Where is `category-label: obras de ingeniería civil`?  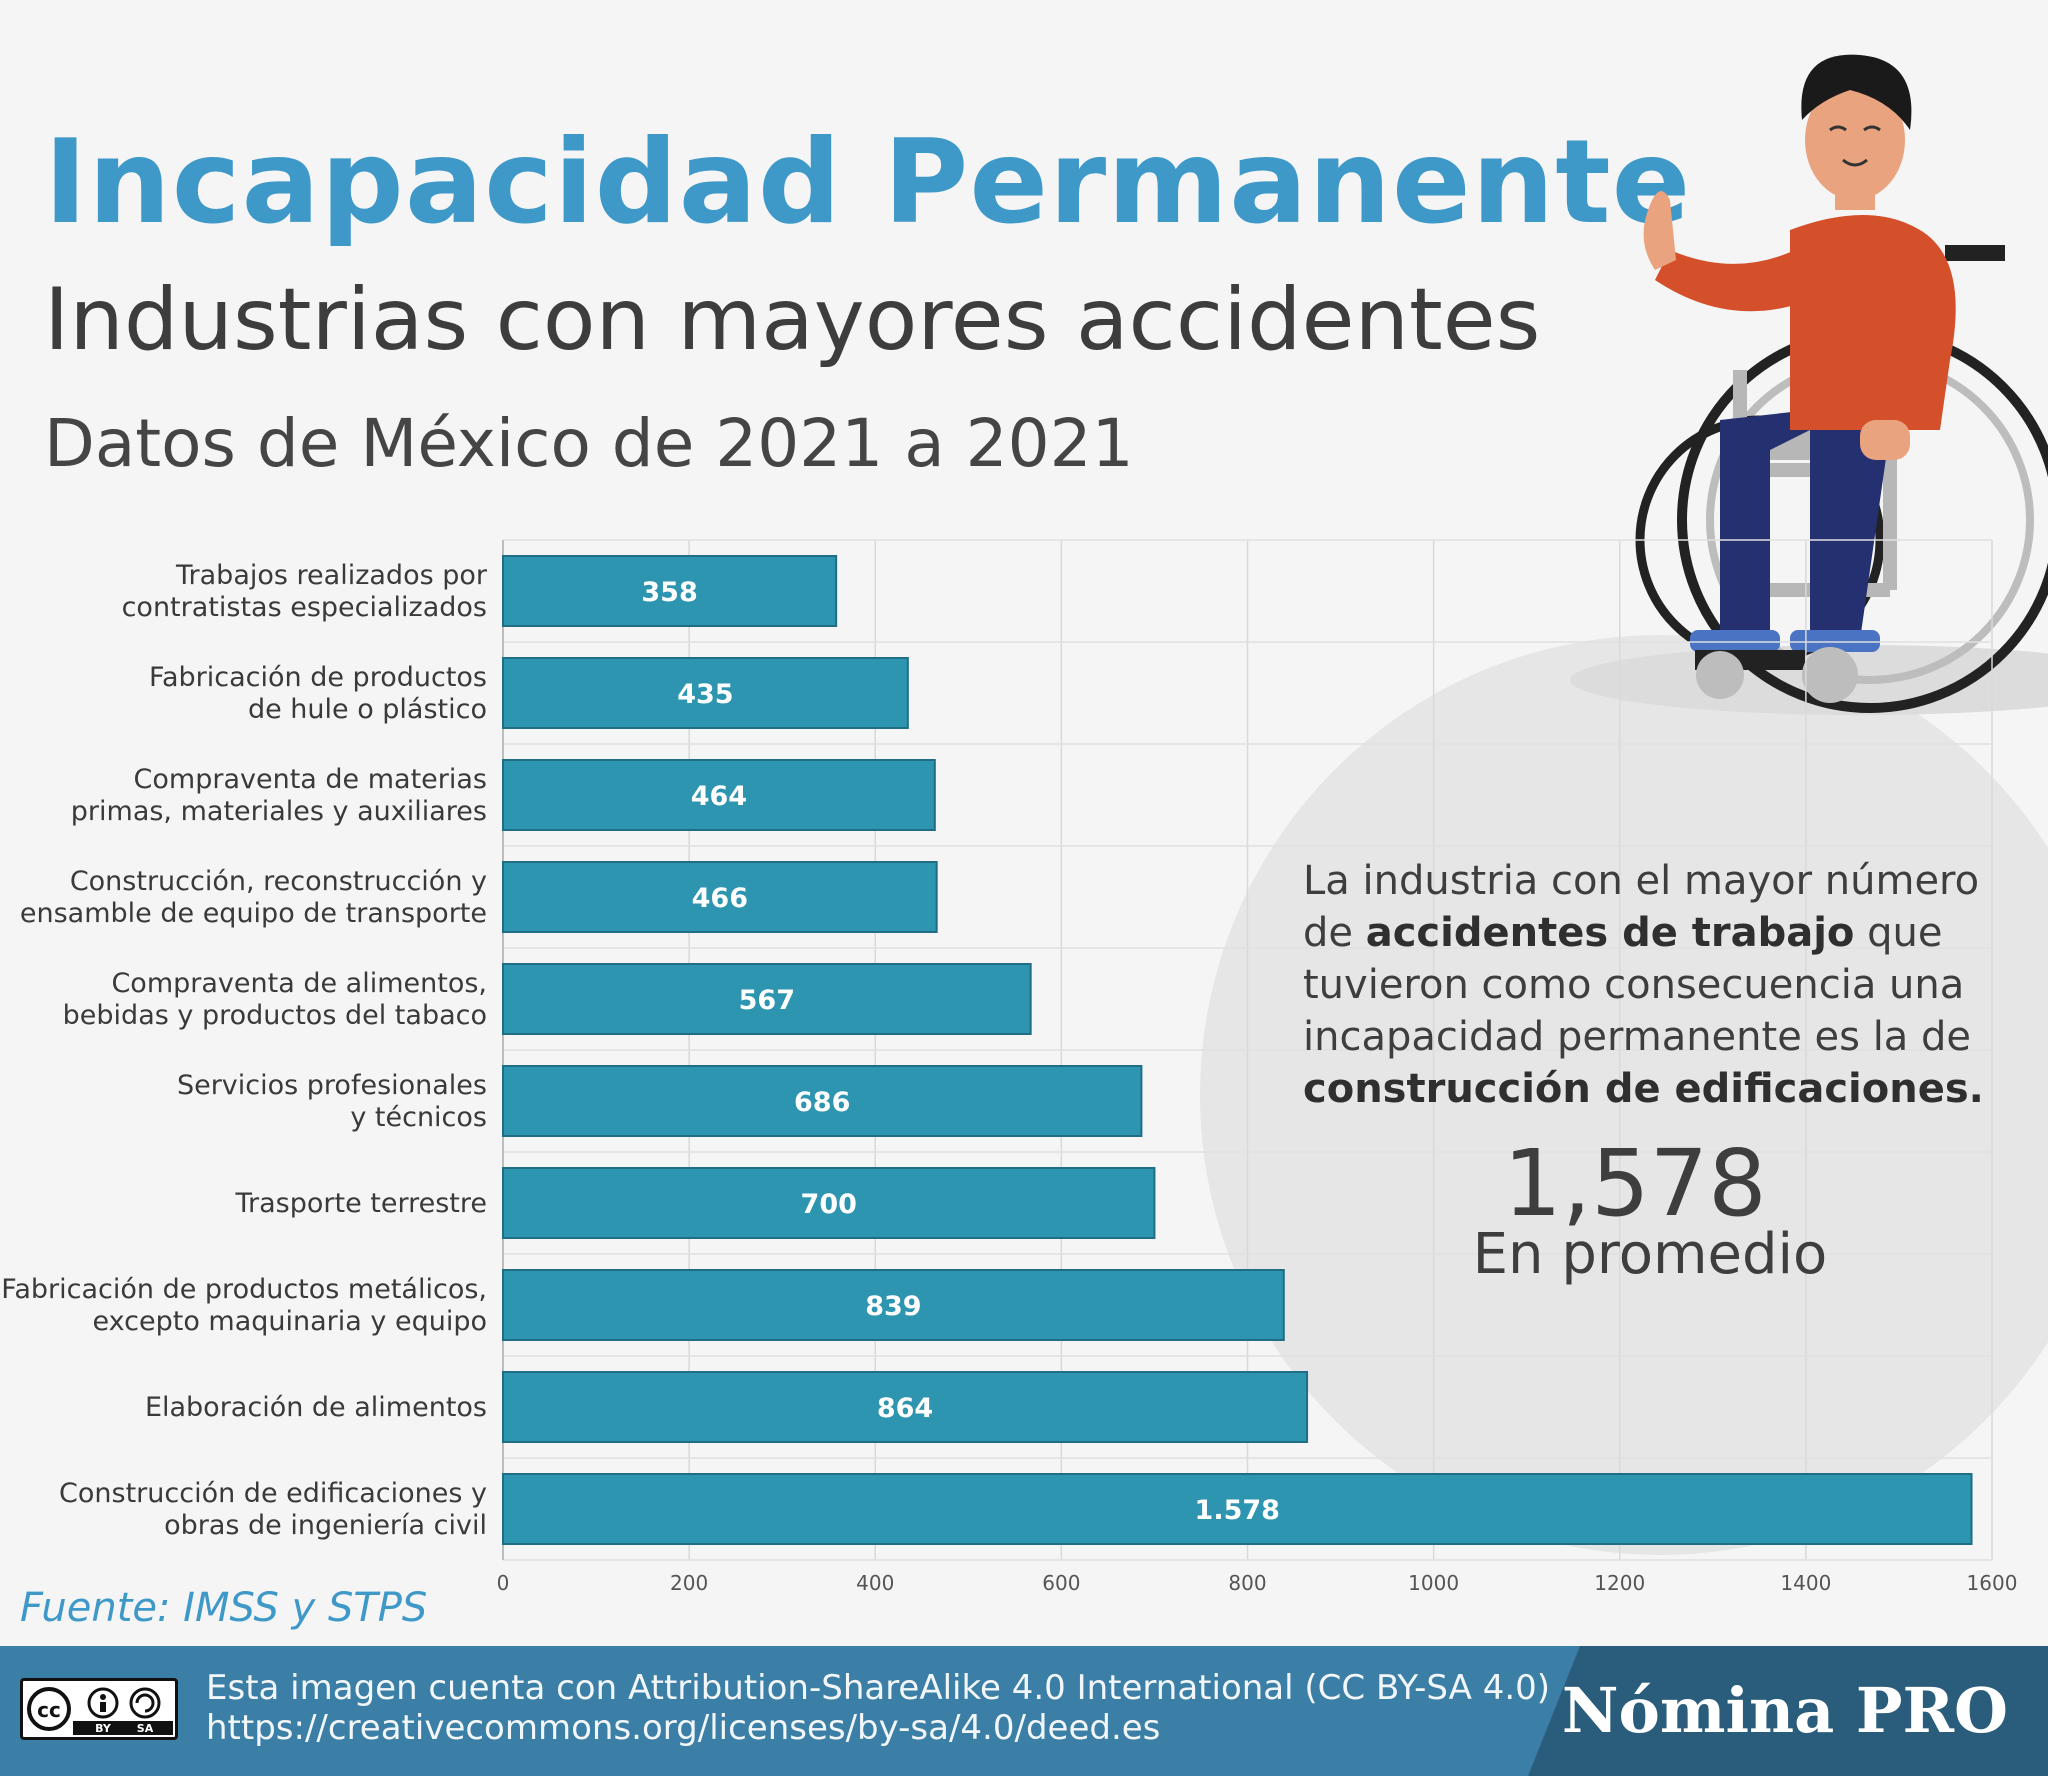 category-label: obras de ingeniería civil is located at coordinates (325, 1525).